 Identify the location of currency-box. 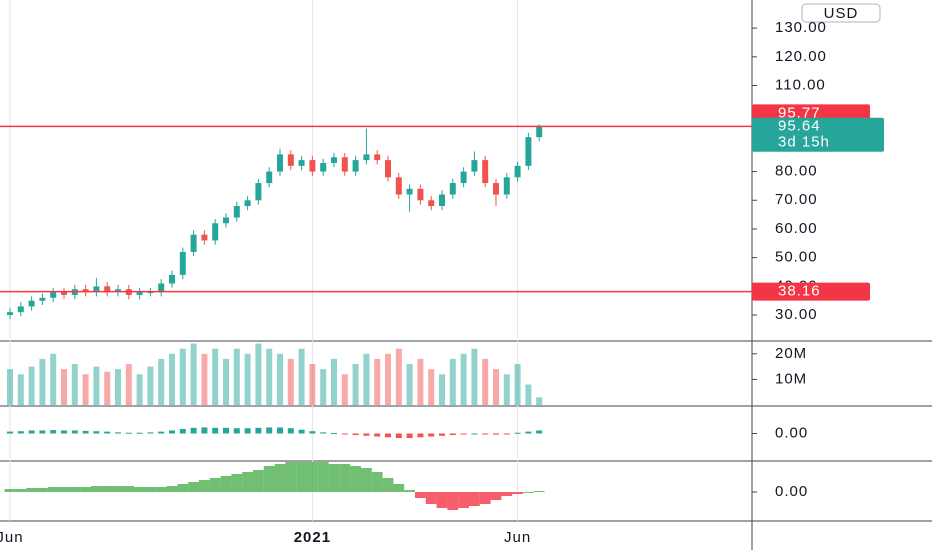
(841, 13).